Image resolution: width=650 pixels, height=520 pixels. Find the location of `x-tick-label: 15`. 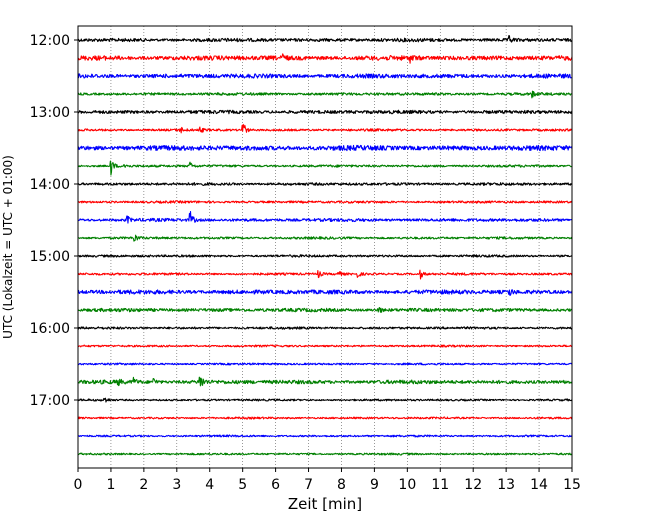

x-tick-label: 15 is located at coordinates (572, 485).